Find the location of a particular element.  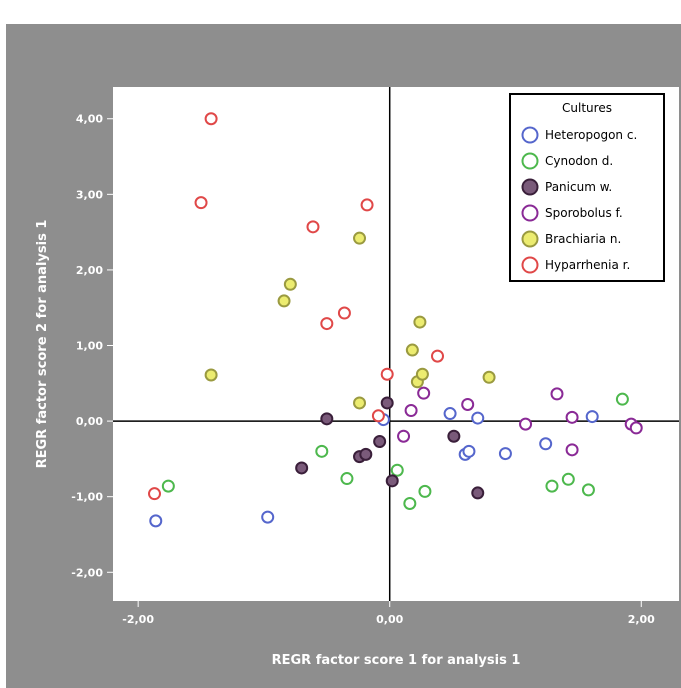

x-axis-title: REGR factor score 1 for analysis 1 is located at coordinates (396, 660).